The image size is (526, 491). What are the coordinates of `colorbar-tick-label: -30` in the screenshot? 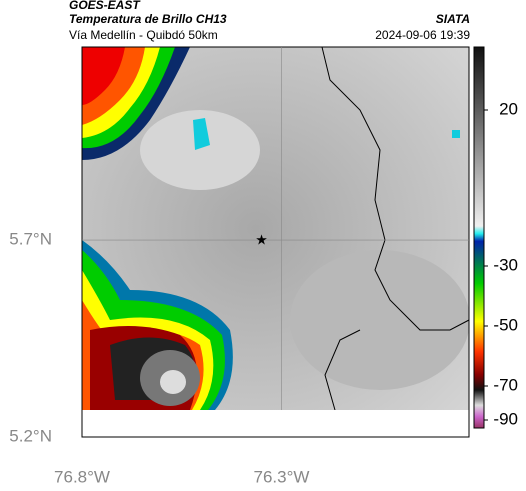 It's located at (505, 264).